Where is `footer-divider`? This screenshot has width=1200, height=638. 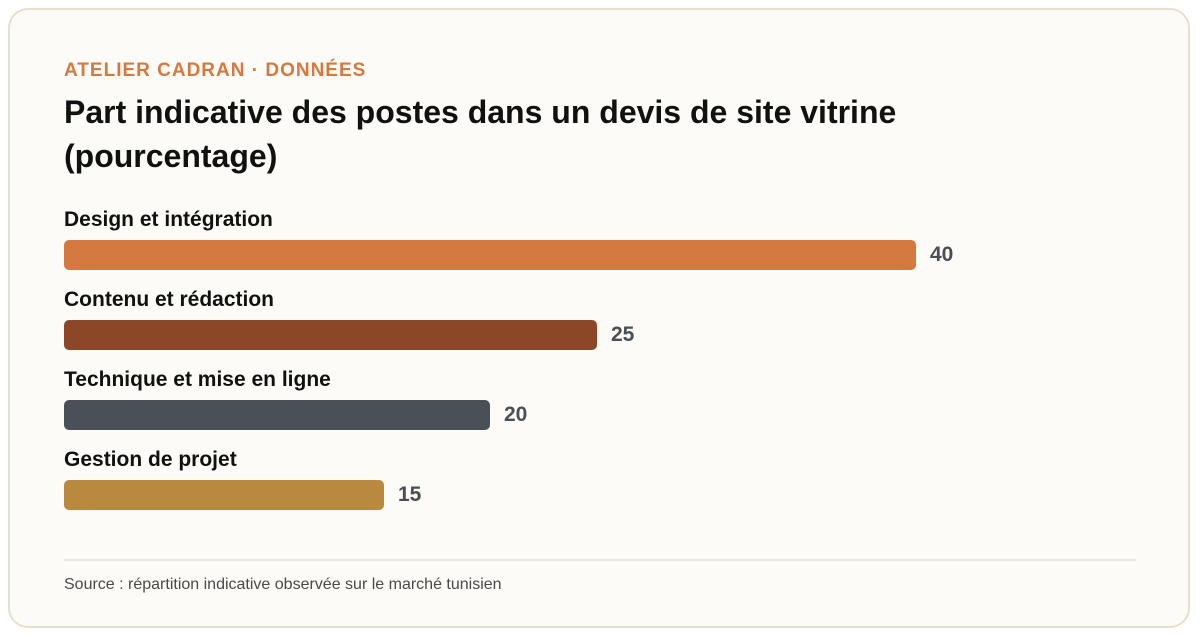 footer-divider is located at coordinates (600, 560).